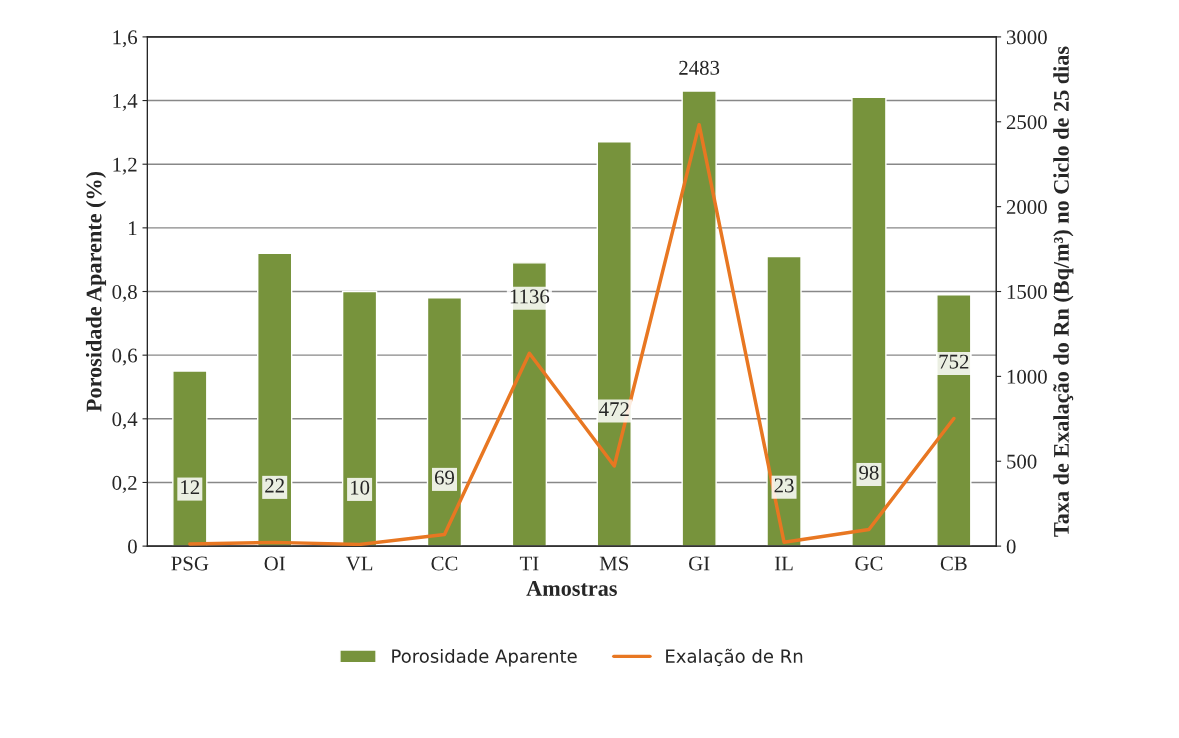 This screenshot has height=738, width=1179. Describe the element at coordinates (1011, 546) in the screenshot. I see `y2-tick-label: 0` at that location.